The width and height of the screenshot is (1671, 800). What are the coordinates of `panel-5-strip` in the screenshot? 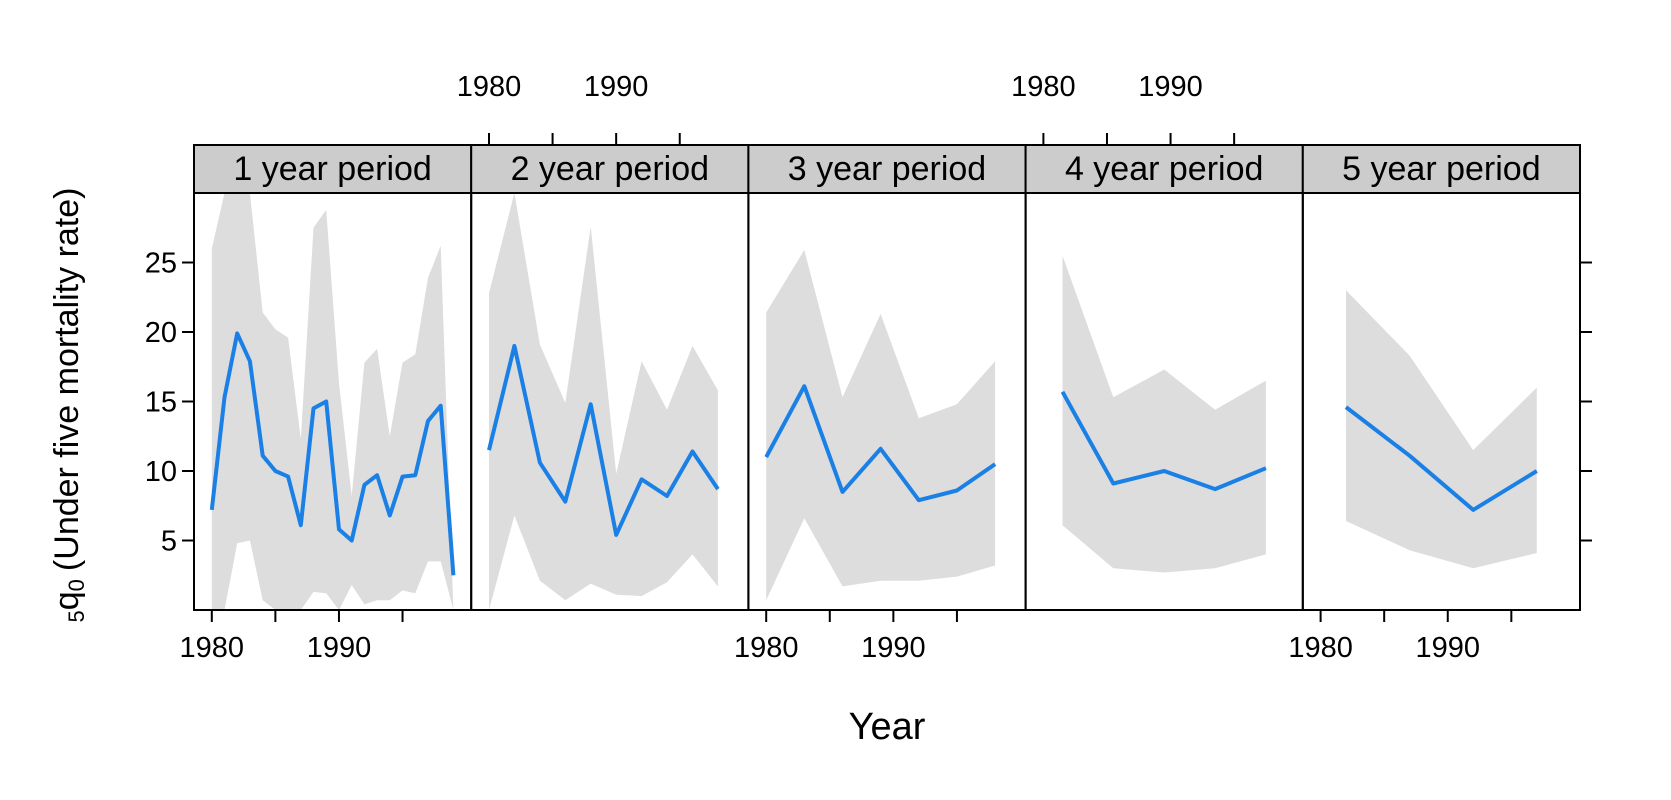 It's located at (1441, 169).